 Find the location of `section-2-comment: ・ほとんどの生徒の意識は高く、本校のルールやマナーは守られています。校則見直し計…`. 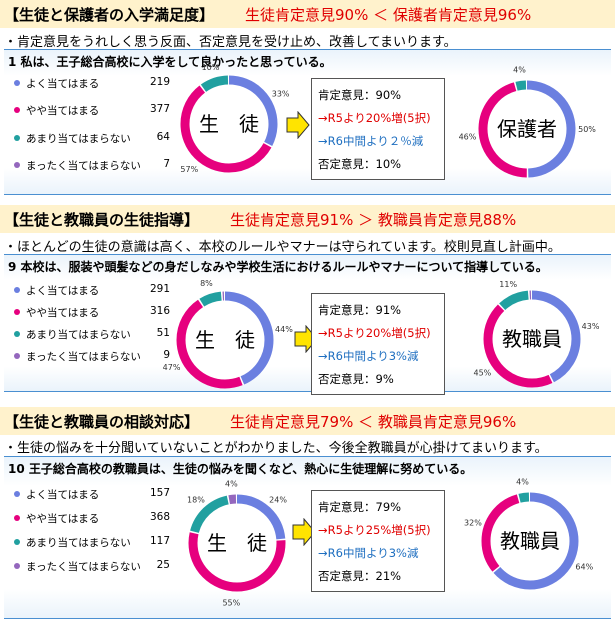

section-2-comment: ・ほとんどの生徒の意識は高く、本校のルールやマナーは守られています。校則見直し計… is located at coordinates (282, 247).